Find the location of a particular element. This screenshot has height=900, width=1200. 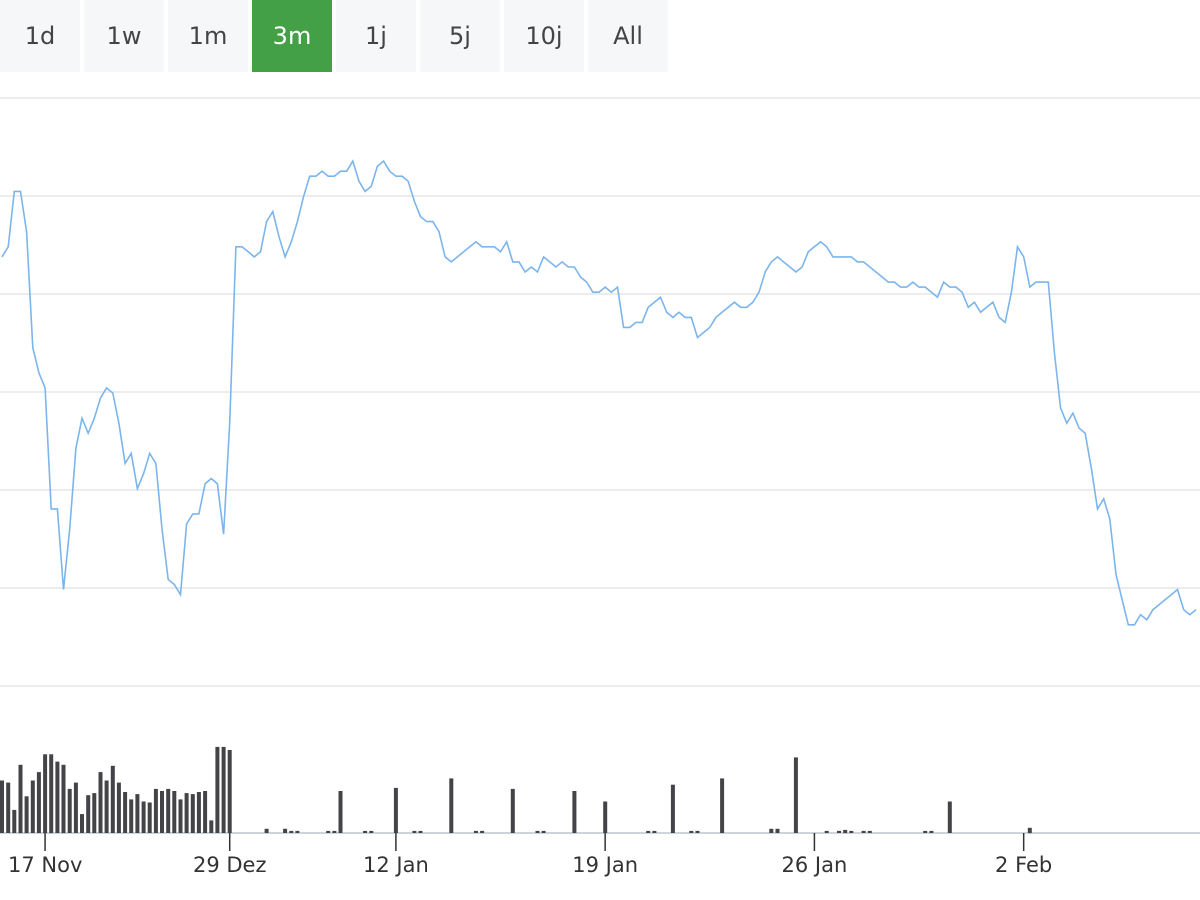

range-tab-1j: 1j is located at coordinates (376, 36).